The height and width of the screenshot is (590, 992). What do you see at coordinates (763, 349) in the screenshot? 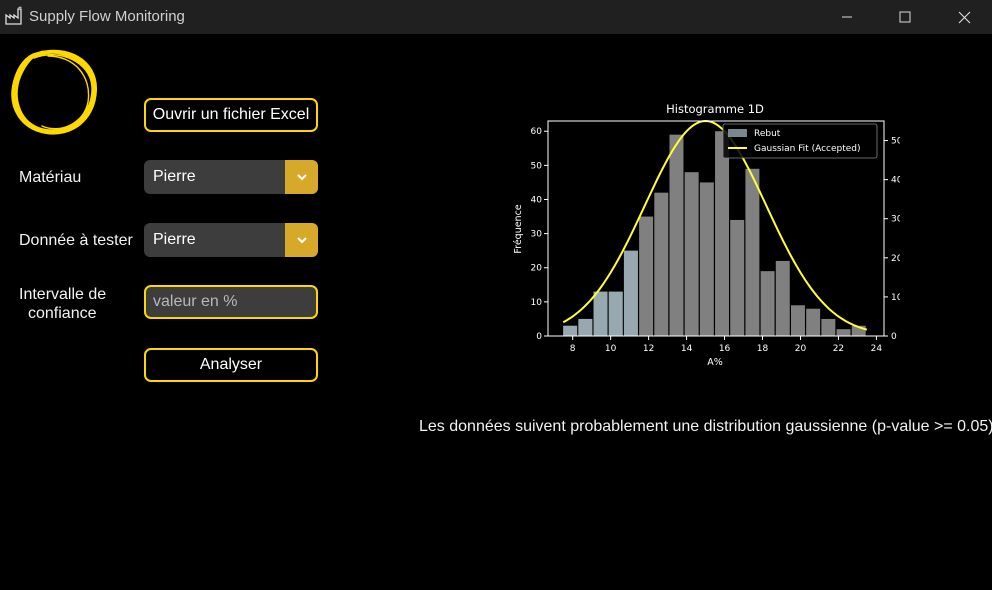
I see `x-tick-label: 18` at bounding box center [763, 349].